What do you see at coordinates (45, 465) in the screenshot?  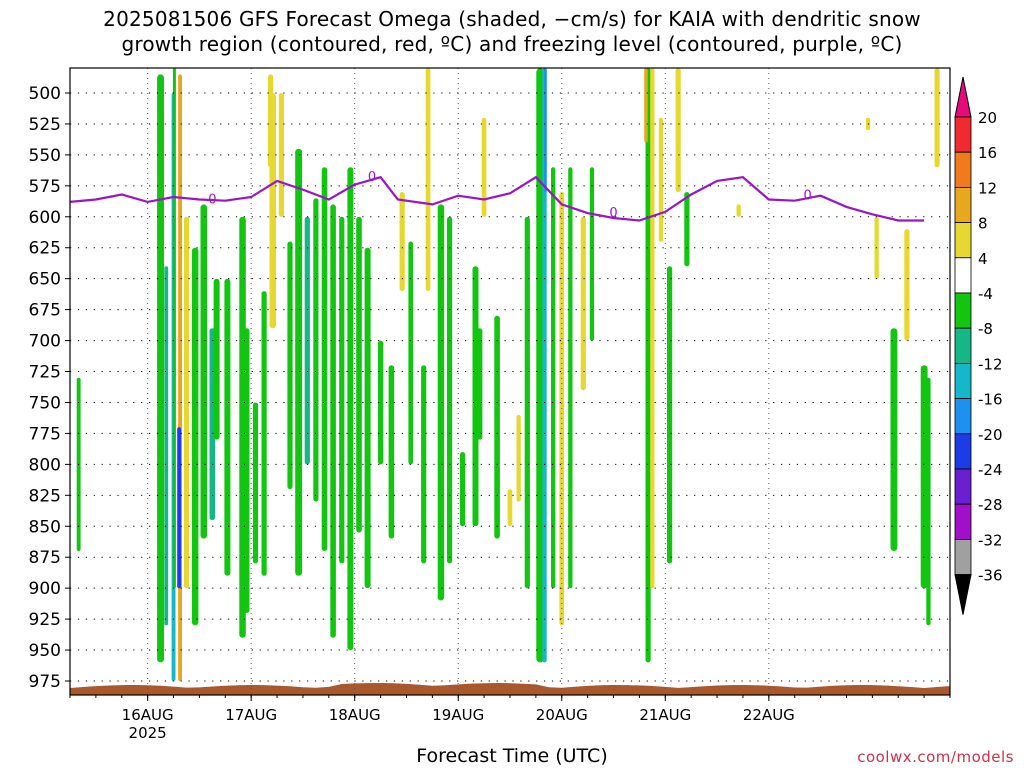 I see `y-tick-label: 800` at bounding box center [45, 465].